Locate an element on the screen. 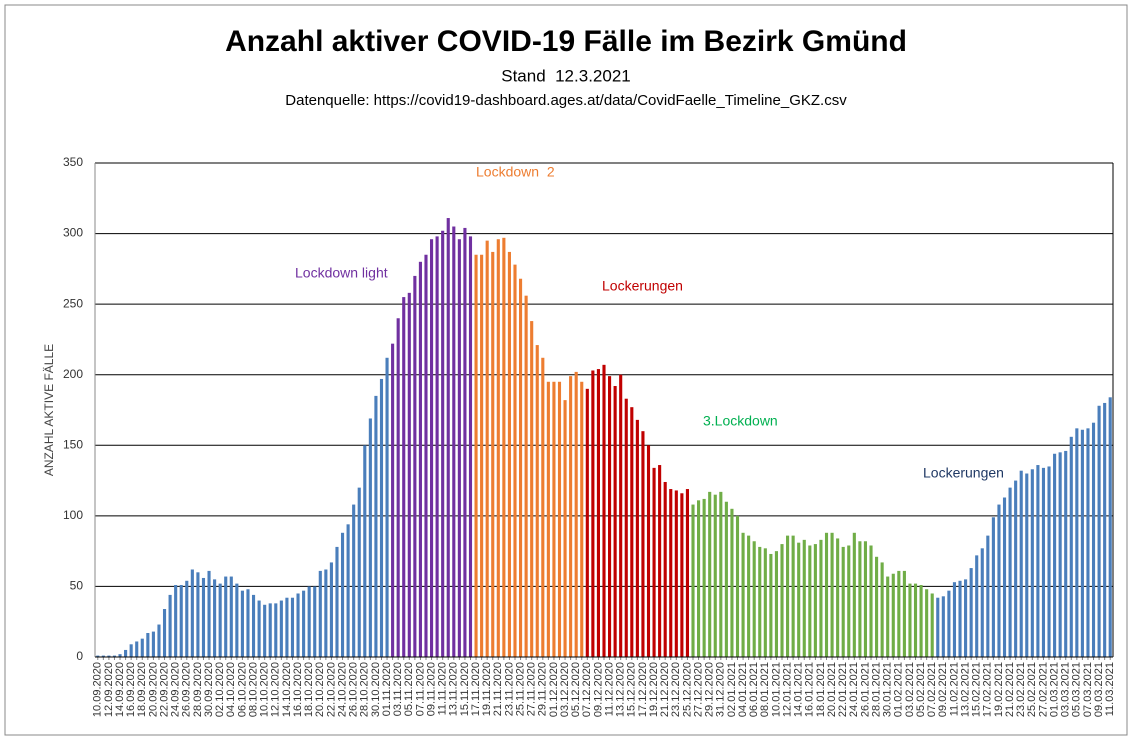 The width and height of the screenshot is (1132, 740). period-annotation: Lockerungen is located at coordinates (963, 473).